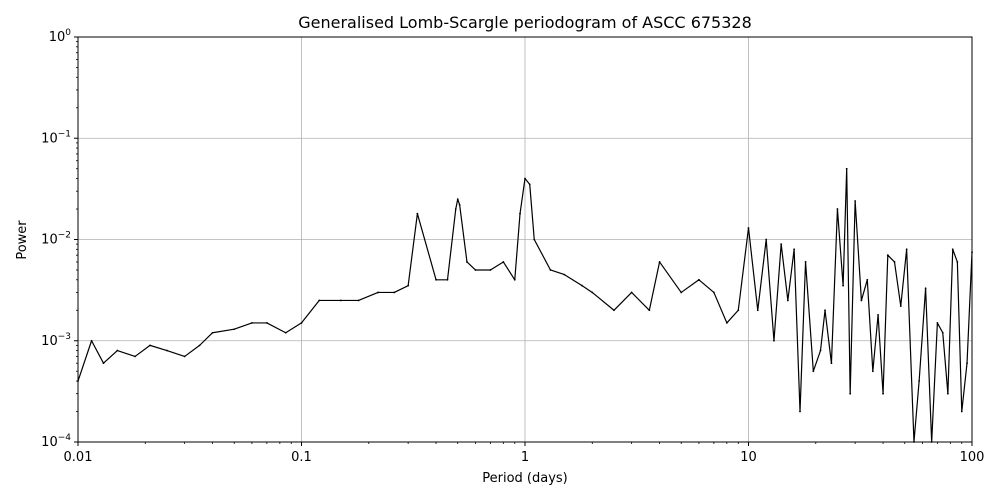 The image size is (1000, 500). What do you see at coordinates (972, 457) in the screenshot?
I see `x-tick-label: 100` at bounding box center [972, 457].